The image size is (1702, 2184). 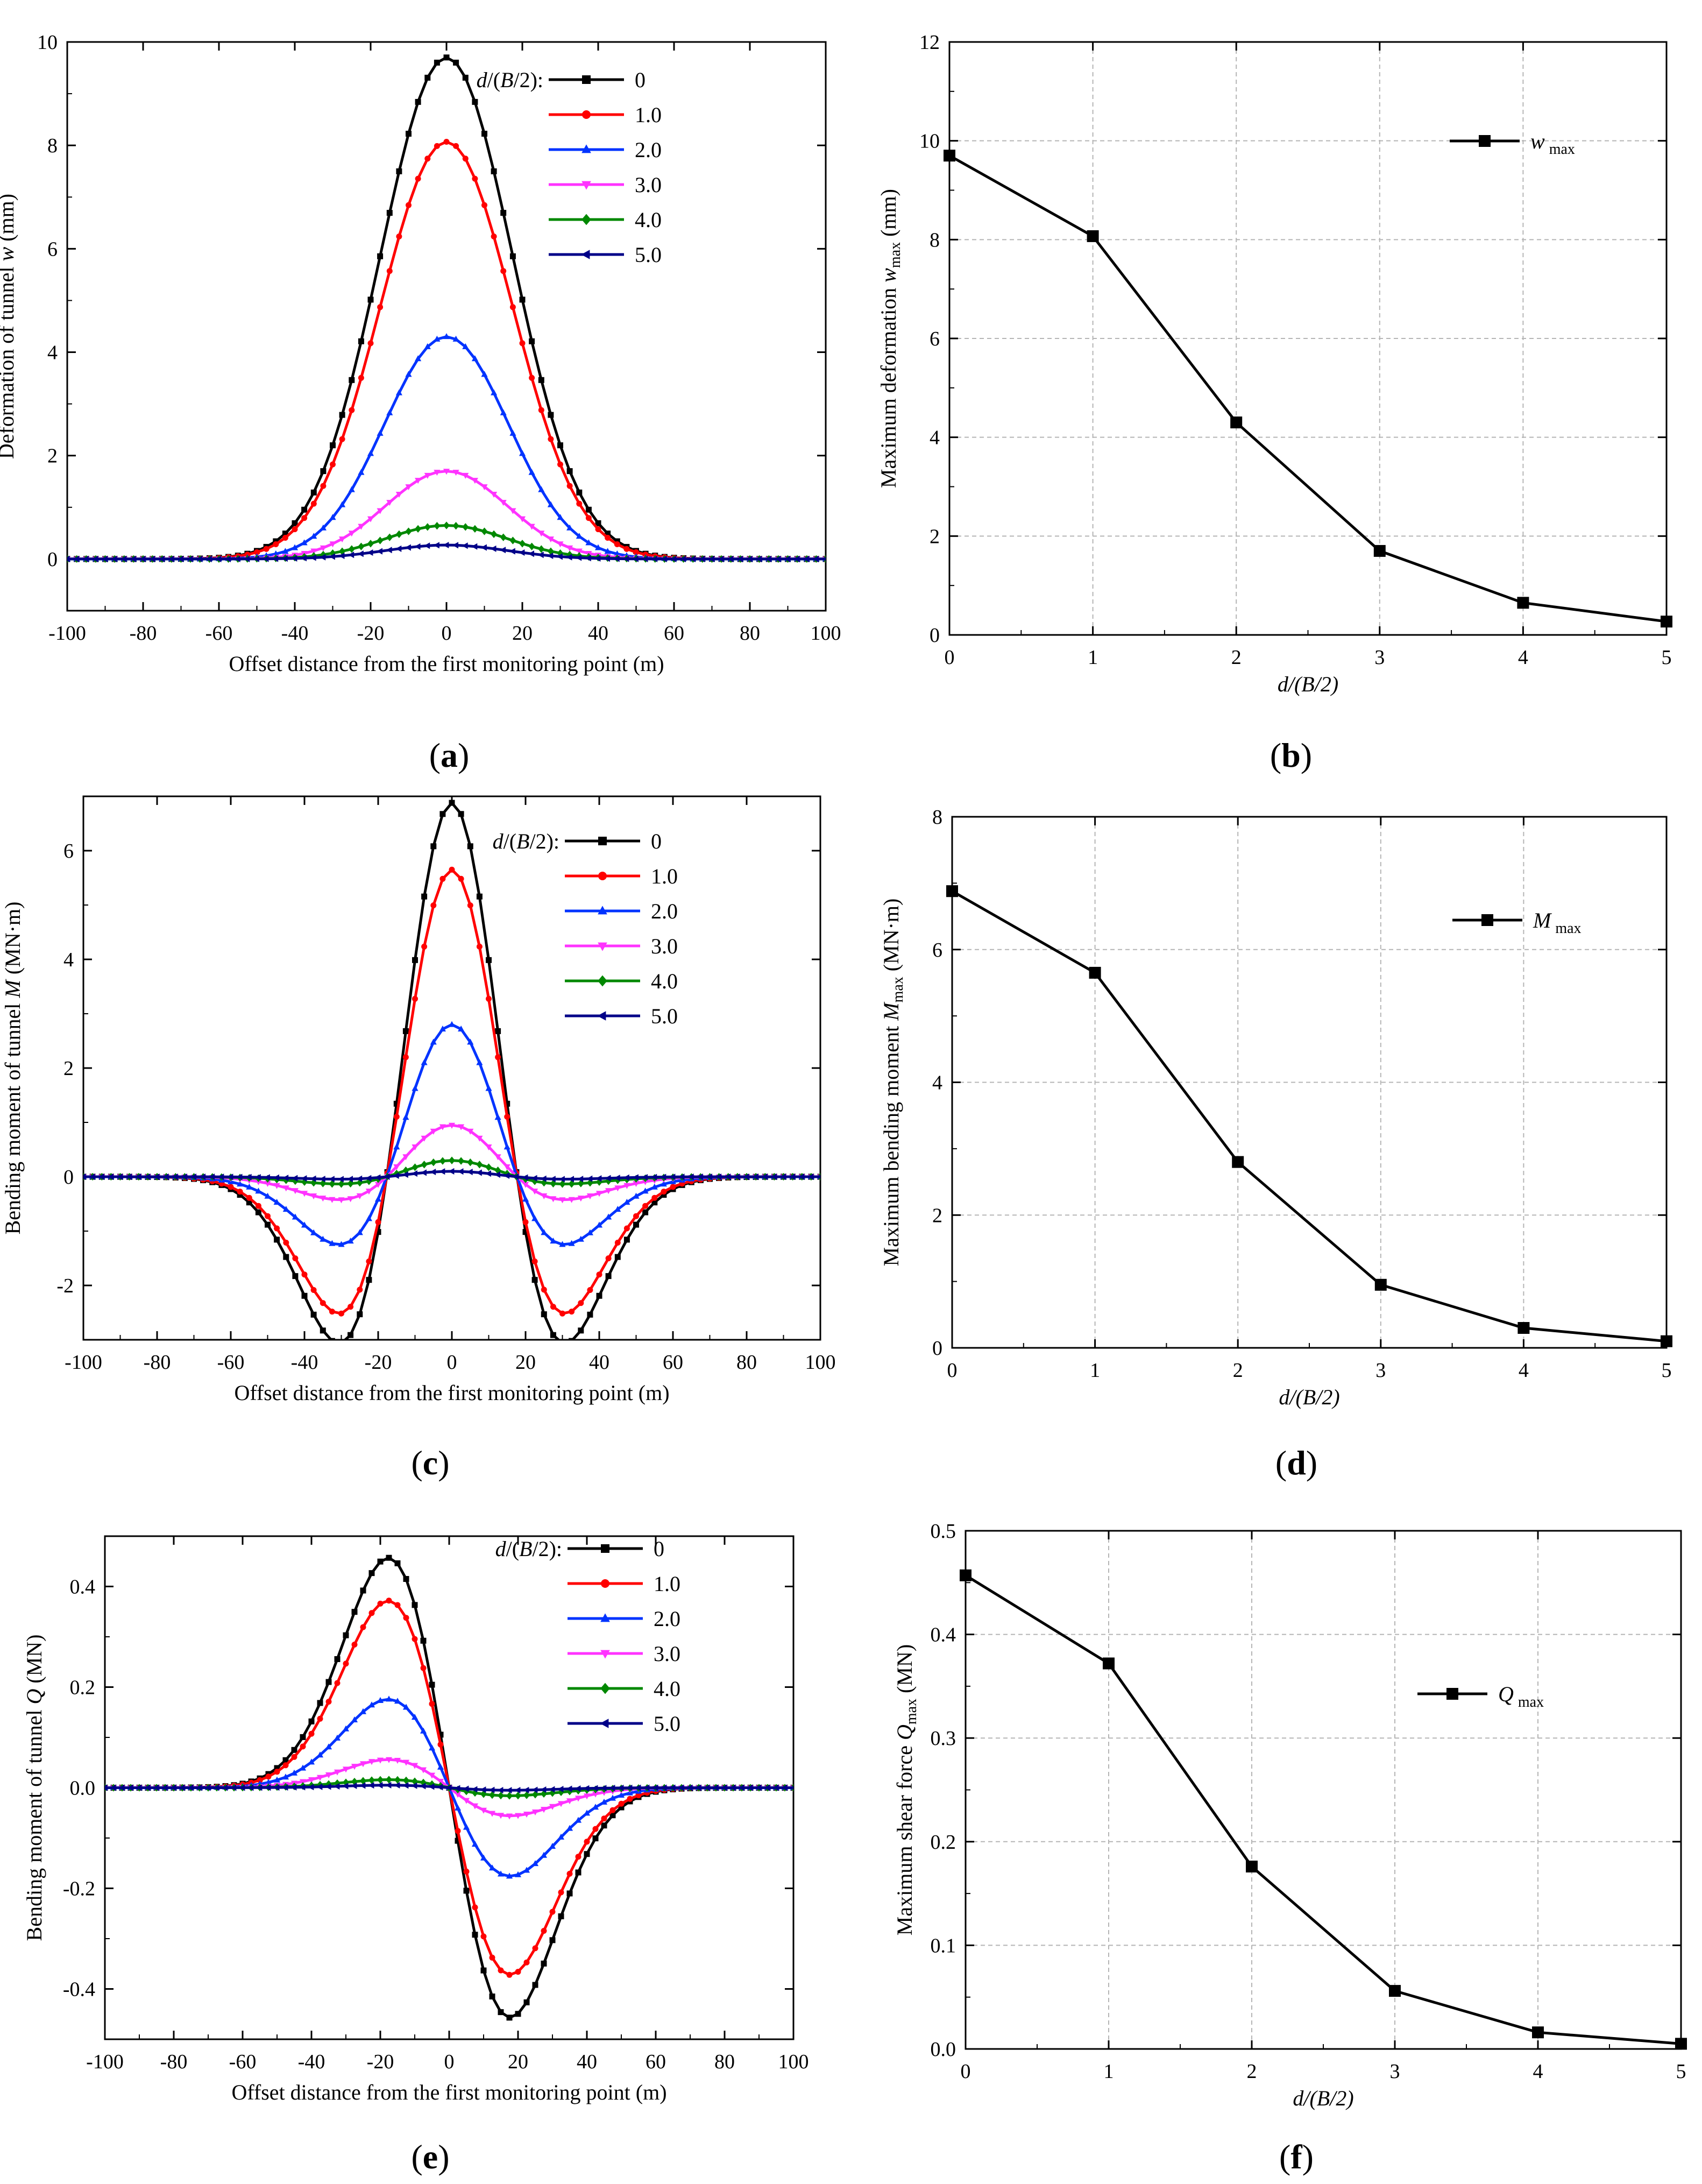 What do you see at coordinates (1667, 1370) in the screenshot?
I see `x-tick-label: 5` at bounding box center [1667, 1370].